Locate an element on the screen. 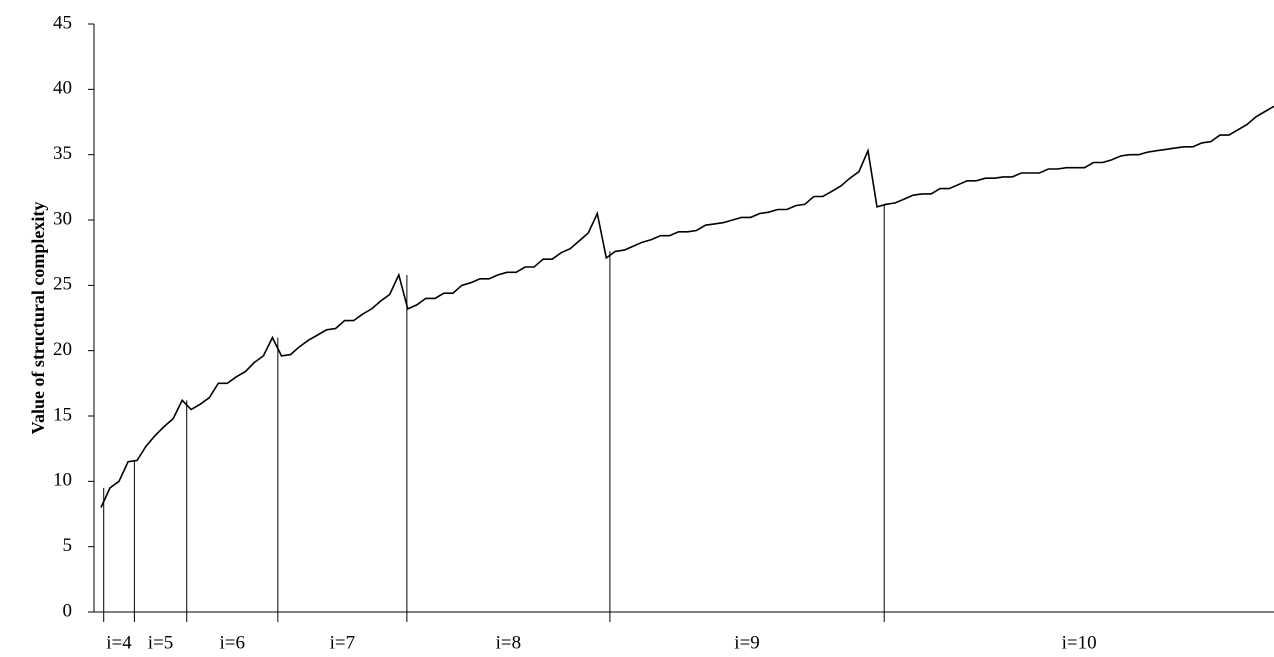  region-label: i=10 is located at coordinates (1079, 642).